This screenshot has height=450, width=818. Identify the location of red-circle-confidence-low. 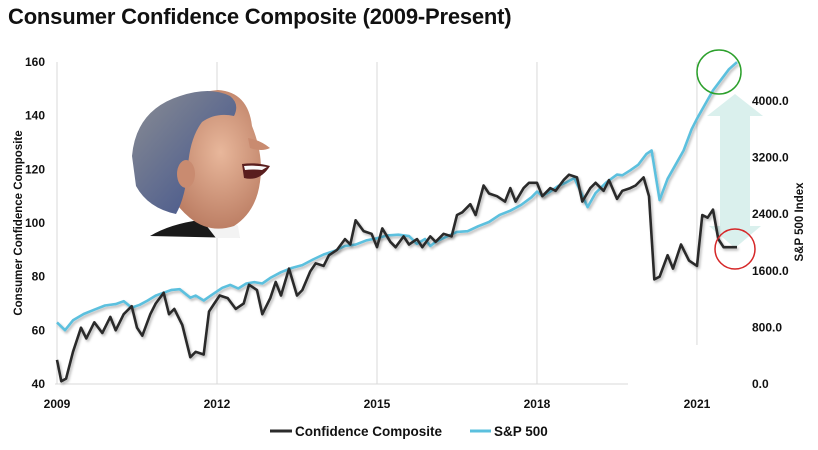
(735, 249).